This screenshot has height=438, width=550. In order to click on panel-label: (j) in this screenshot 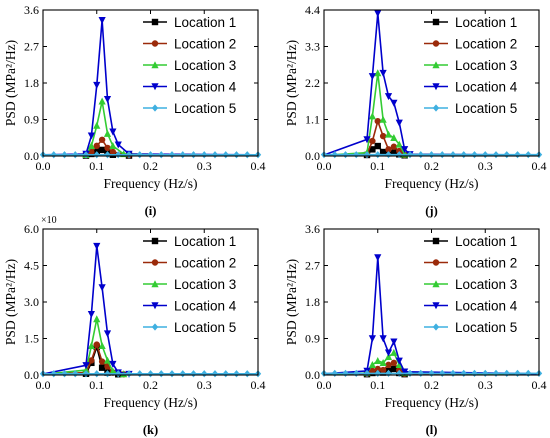, I will do `click(431, 211)`.